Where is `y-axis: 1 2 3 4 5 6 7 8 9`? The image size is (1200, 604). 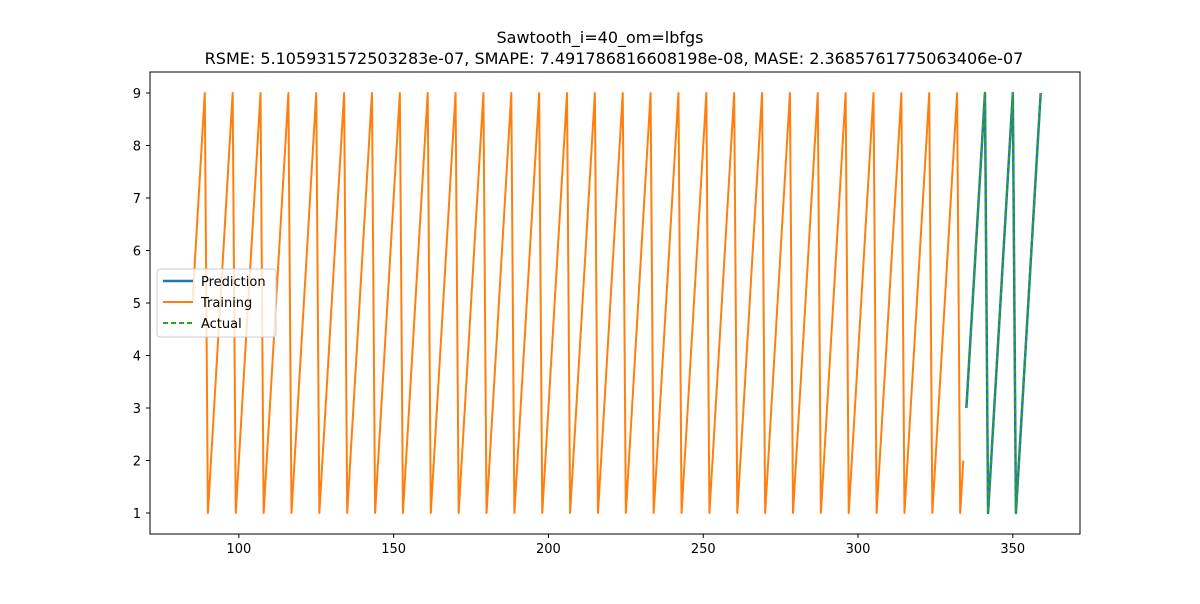
y-axis: 1 2 3 4 5 6 7 8 9 is located at coordinates (141, 304).